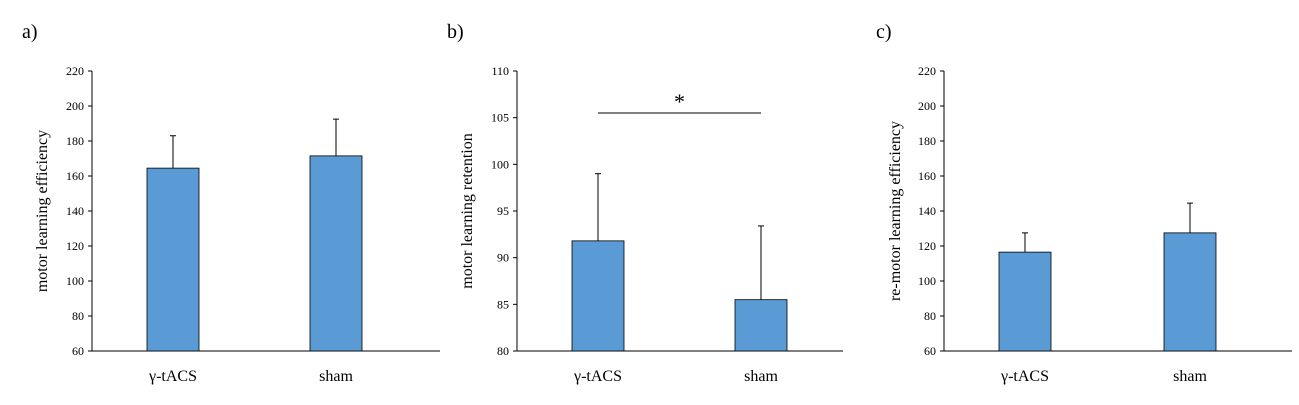 This screenshot has height=405, width=1299. I want to click on y-tick-label: 110, so click(500, 71).